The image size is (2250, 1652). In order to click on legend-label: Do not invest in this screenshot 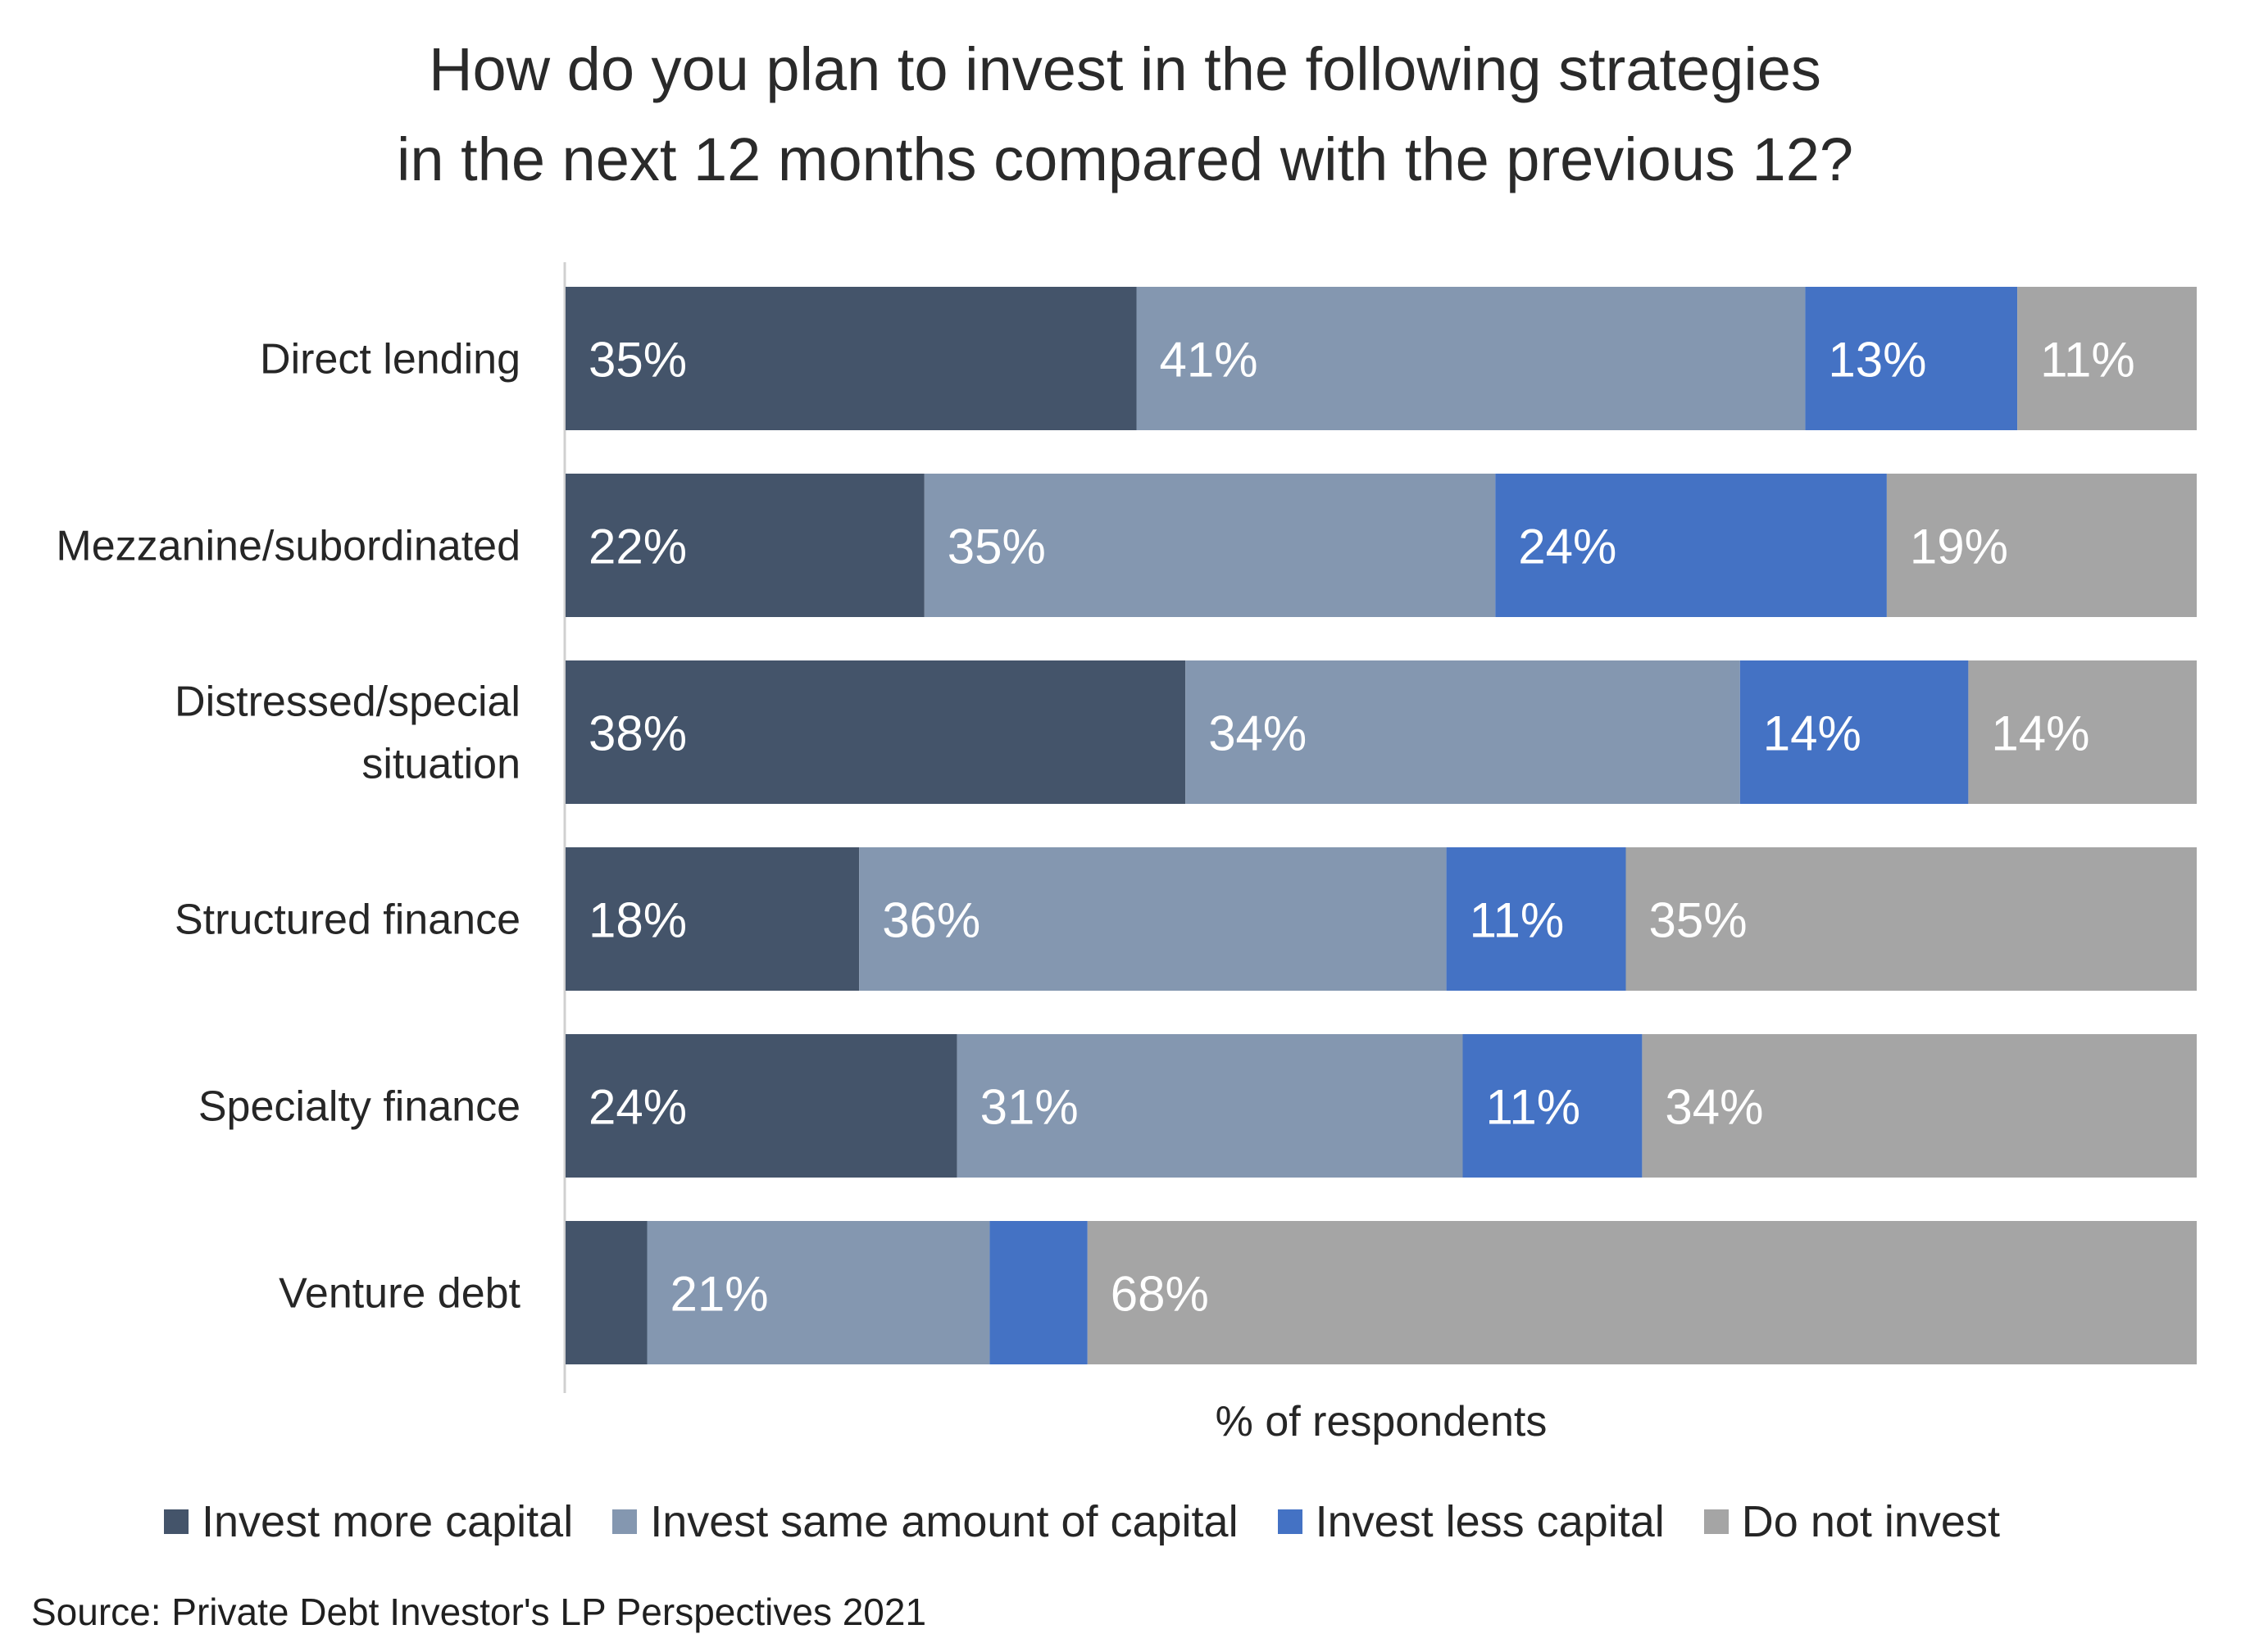, I will do `click(1870, 1521)`.